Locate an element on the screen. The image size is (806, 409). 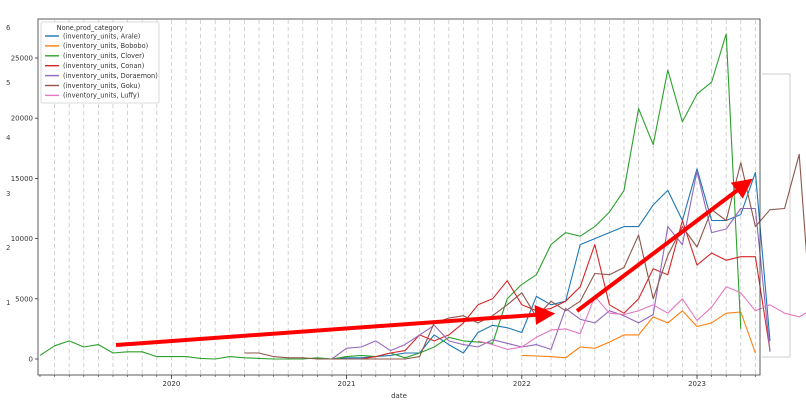
truncated-axis-label: 5 is located at coordinates (8, 83).